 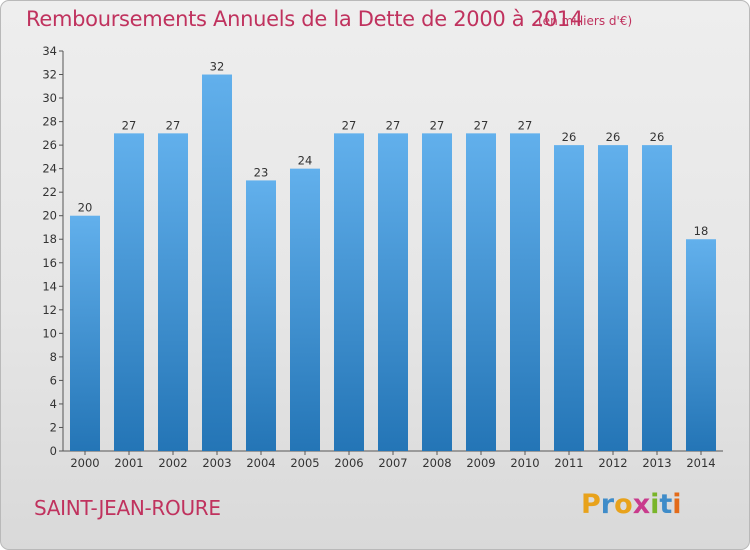 What do you see at coordinates (128, 463) in the screenshot?
I see `x-tick-label: 2001` at bounding box center [128, 463].